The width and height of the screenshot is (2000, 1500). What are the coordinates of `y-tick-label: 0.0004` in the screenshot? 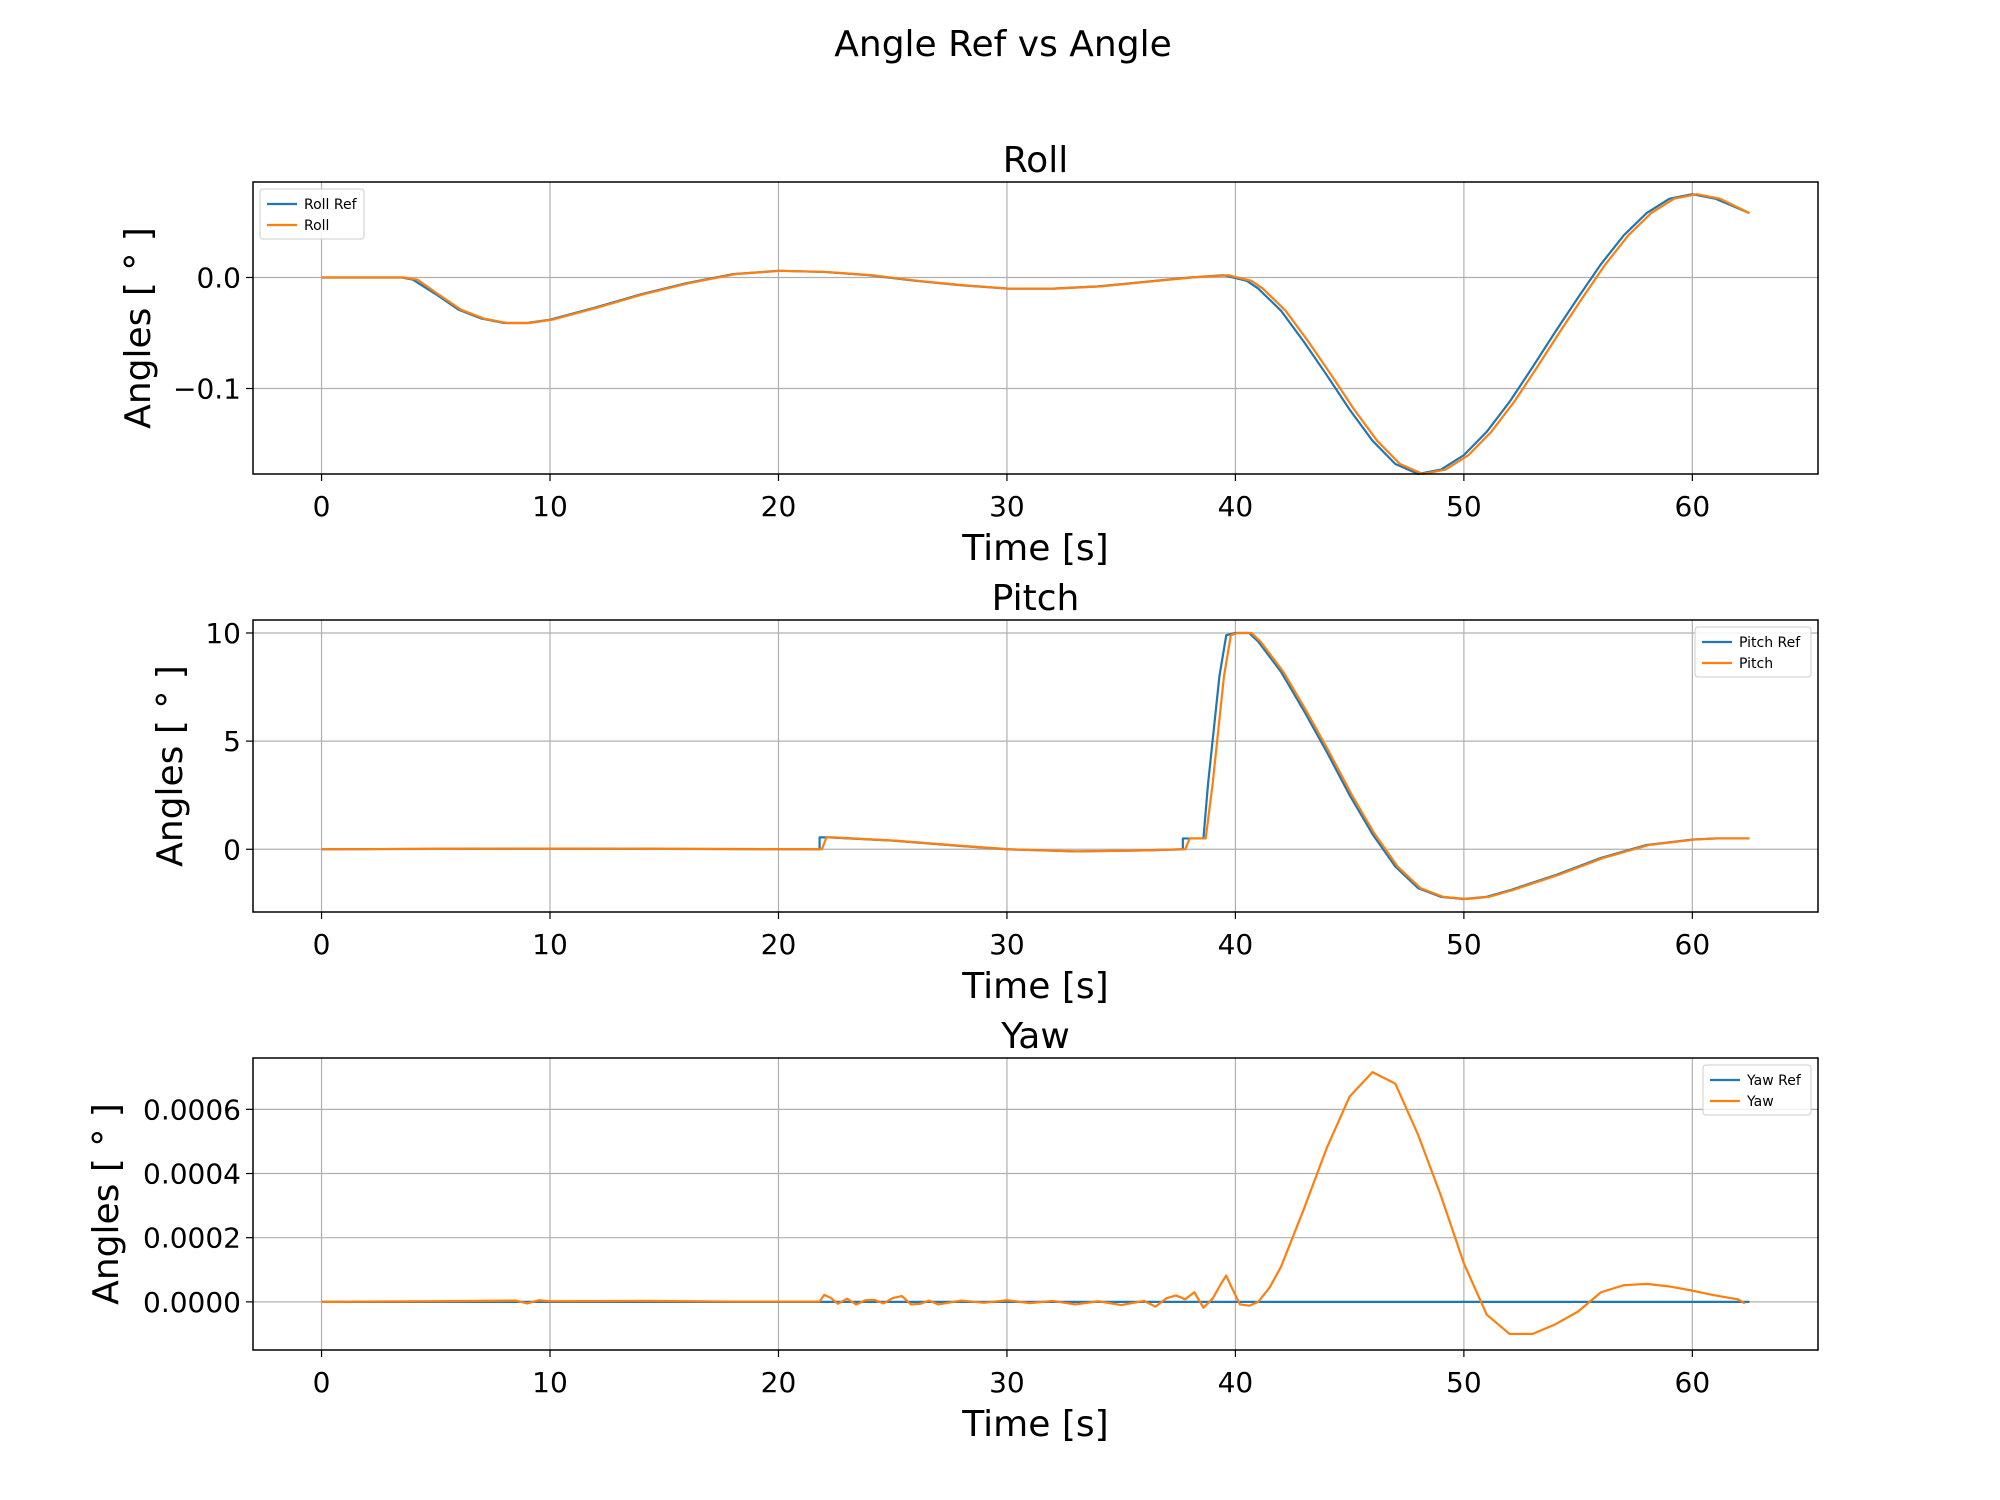 It's located at (192, 1174).